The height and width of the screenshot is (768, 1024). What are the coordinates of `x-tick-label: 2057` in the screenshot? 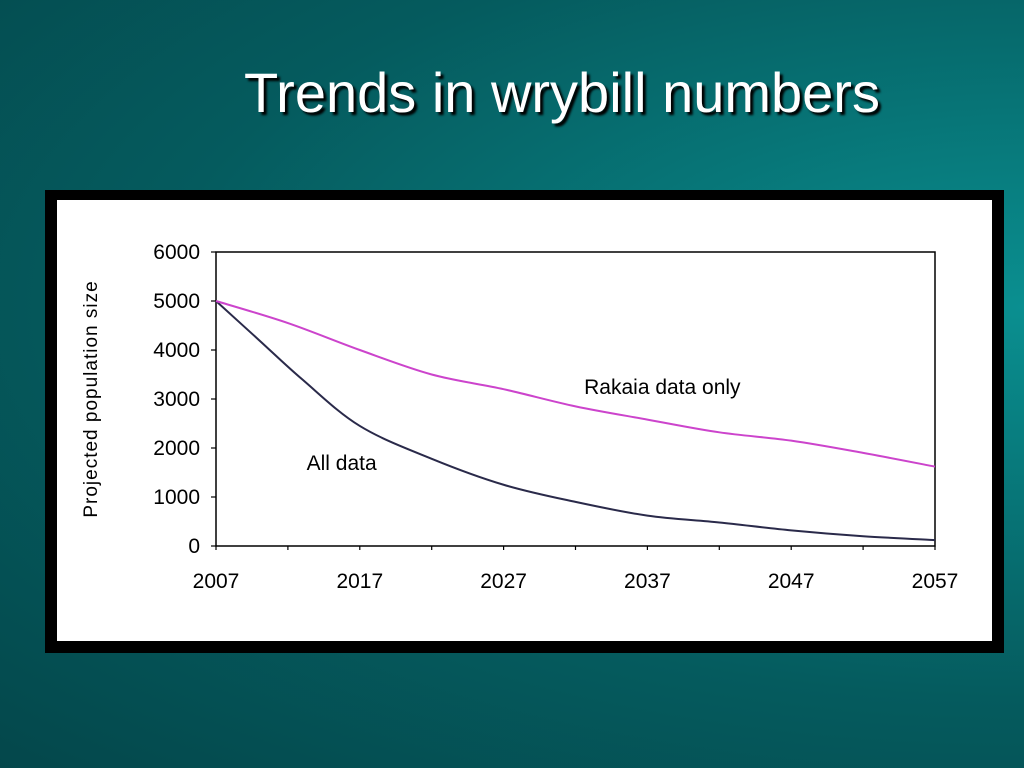 It's located at (935, 581).